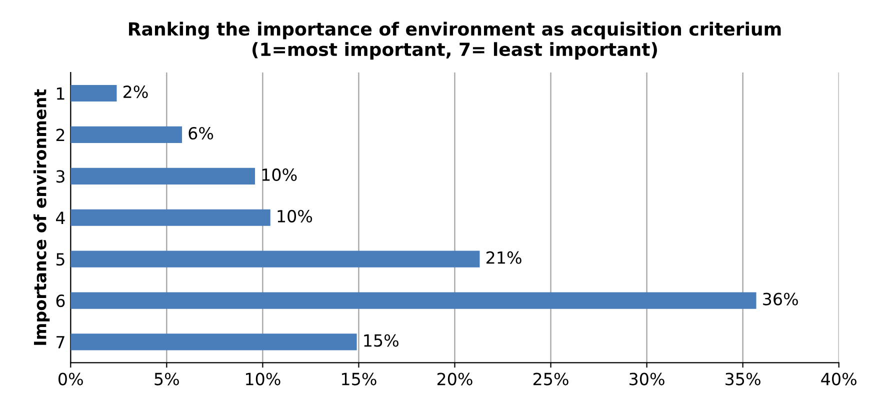  Describe the element at coordinates (60, 176) in the screenshot. I see `y-tick-label: 3` at that location.